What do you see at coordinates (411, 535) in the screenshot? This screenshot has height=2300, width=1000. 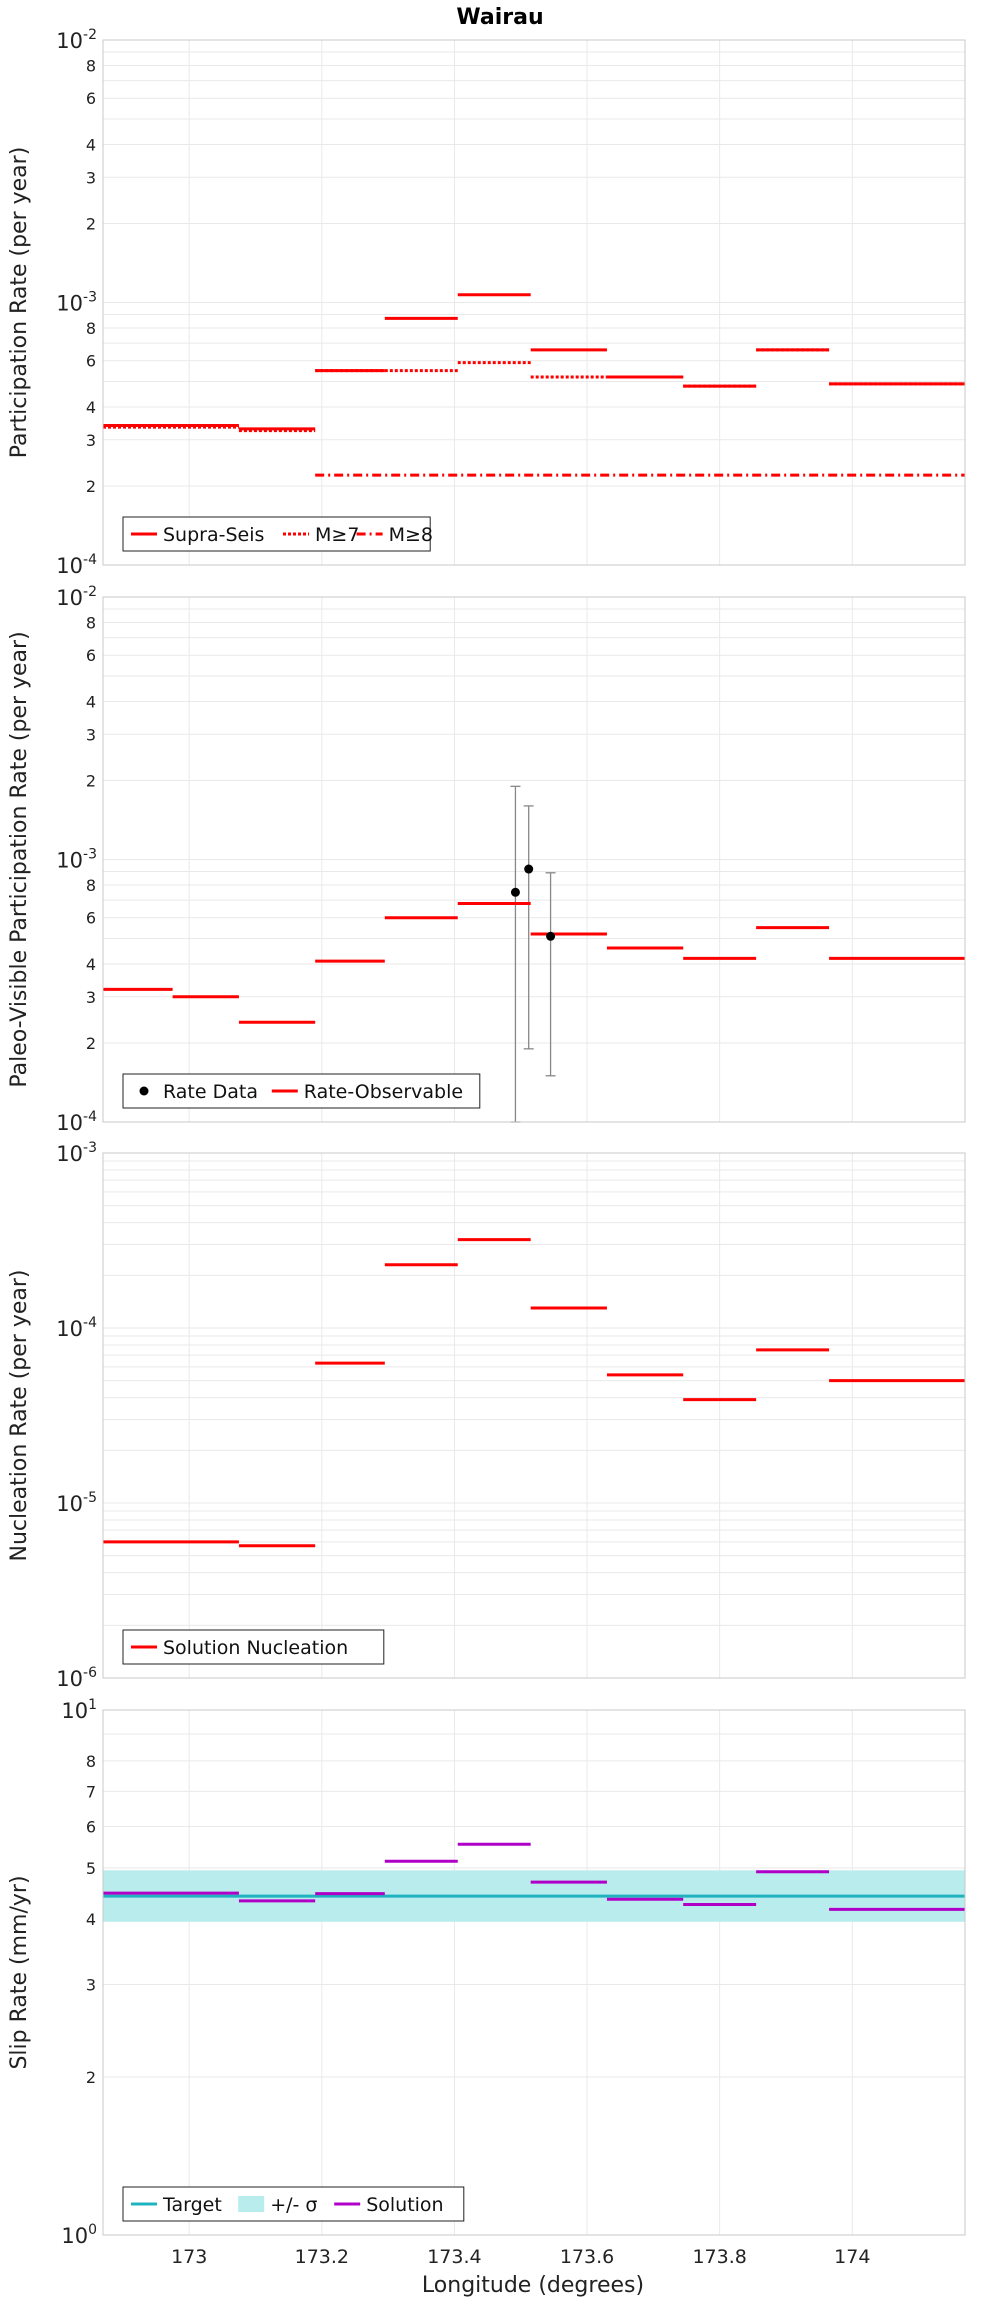 I see `legend-label: M≥8` at bounding box center [411, 535].